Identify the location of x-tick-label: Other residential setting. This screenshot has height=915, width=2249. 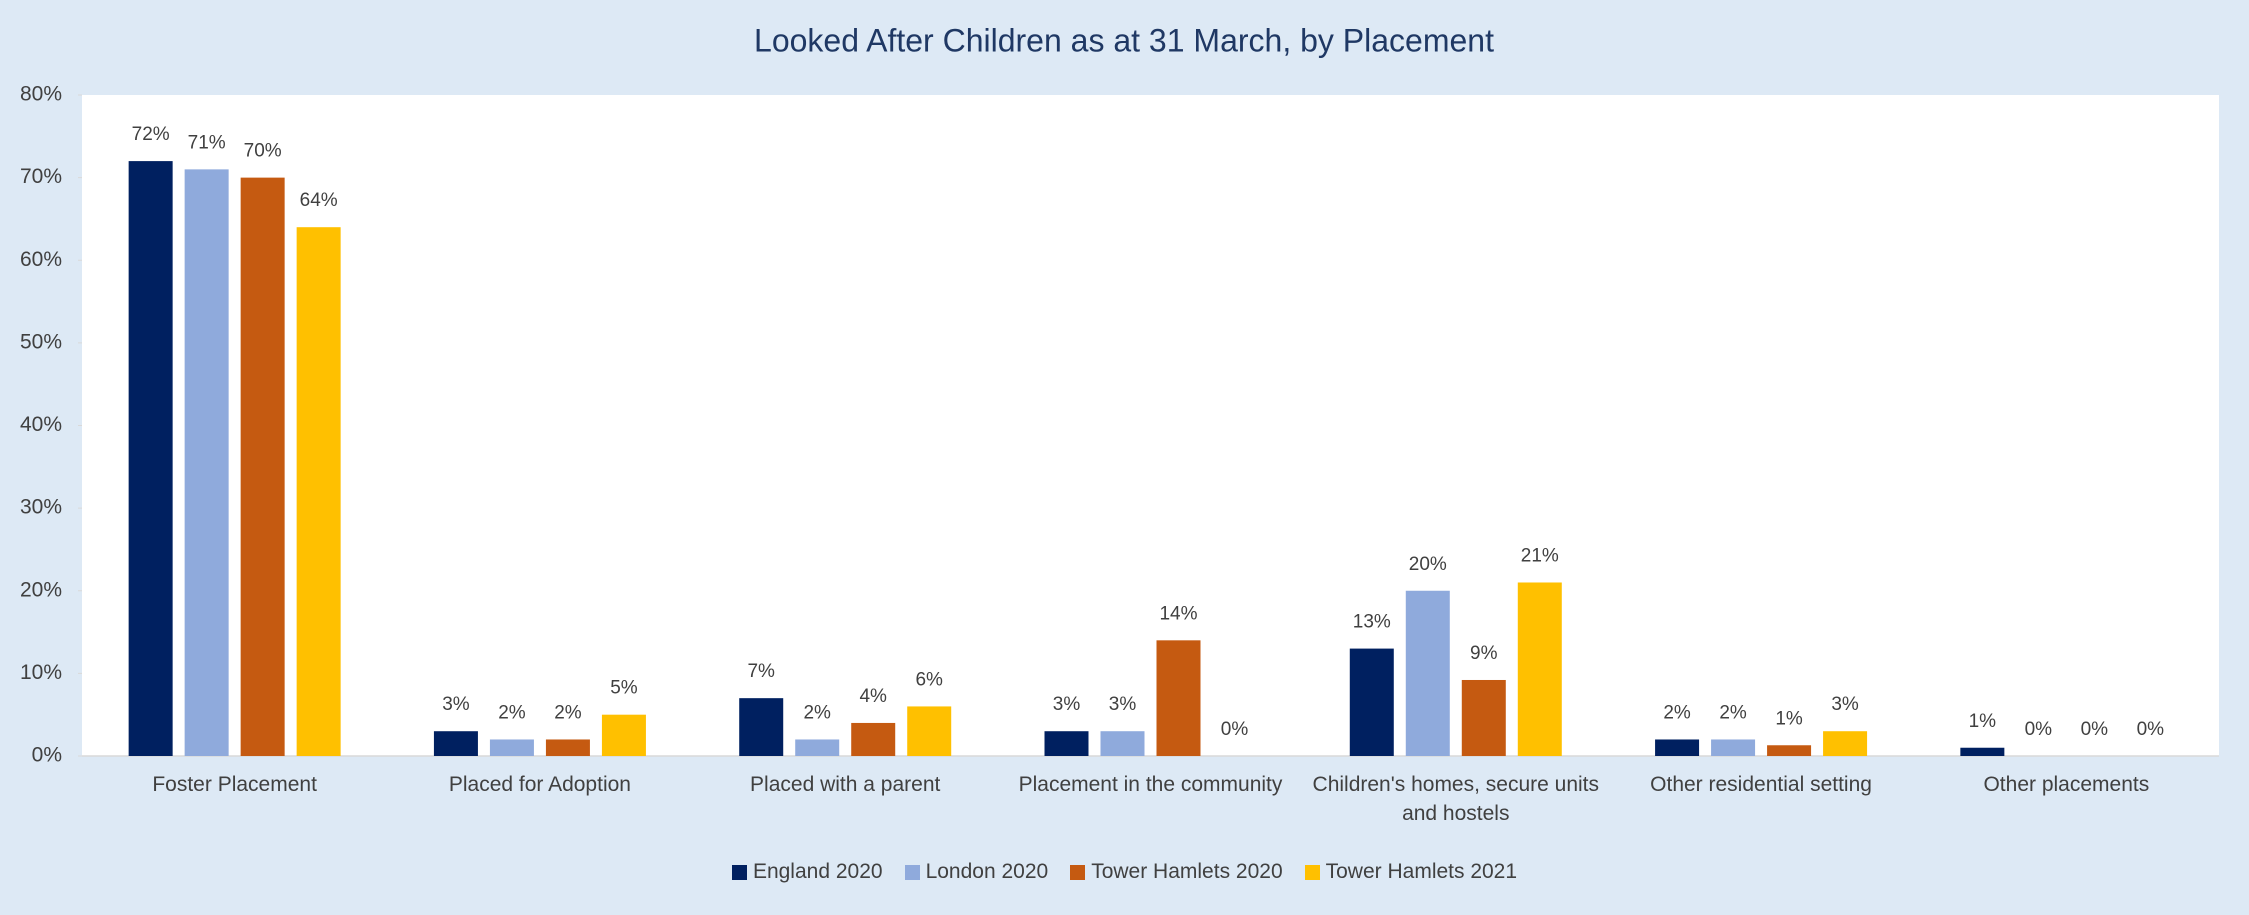
(1761, 784).